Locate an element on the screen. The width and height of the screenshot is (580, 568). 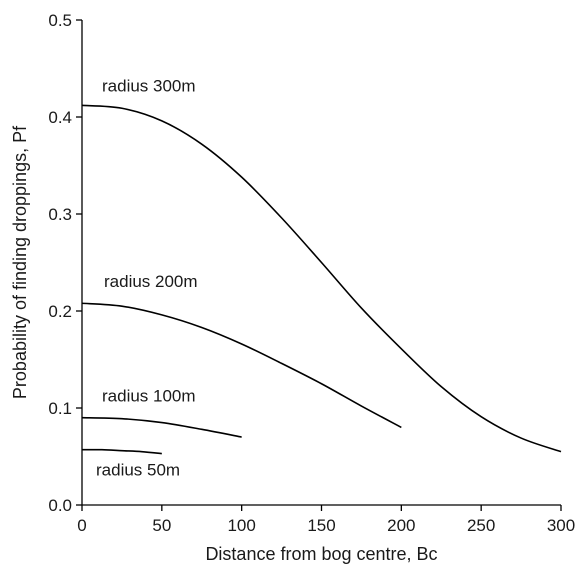
x-tick-label: 200 is located at coordinates (401, 525).